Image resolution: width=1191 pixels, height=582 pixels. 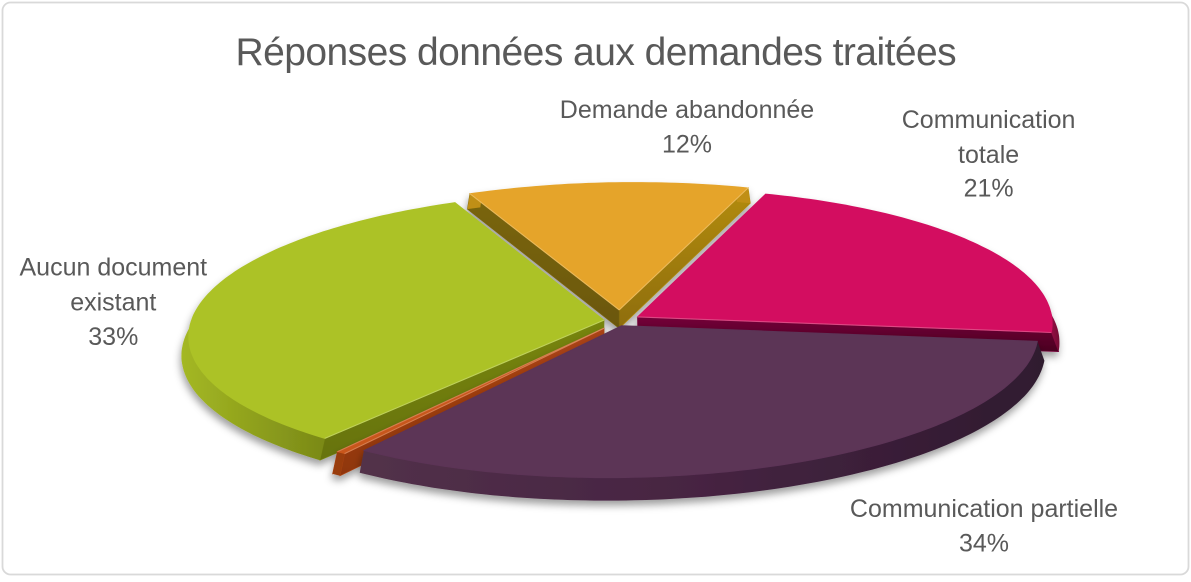 I want to click on svg-text: 34%, so click(x=984, y=543).